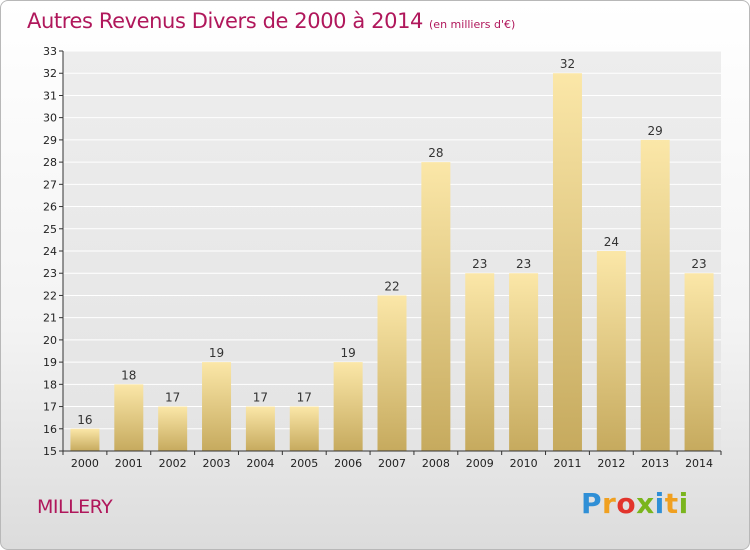 The width and height of the screenshot is (750, 550). I want to click on value-label: 28, so click(435, 153).